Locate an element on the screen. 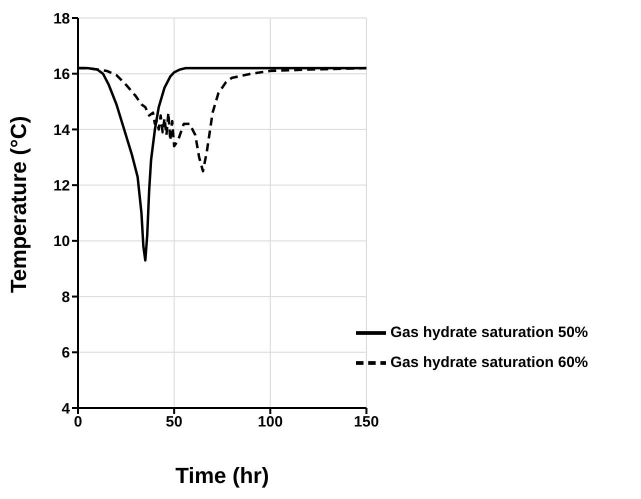 The width and height of the screenshot is (641, 499). y-tick-label: 4 is located at coordinates (66, 409).